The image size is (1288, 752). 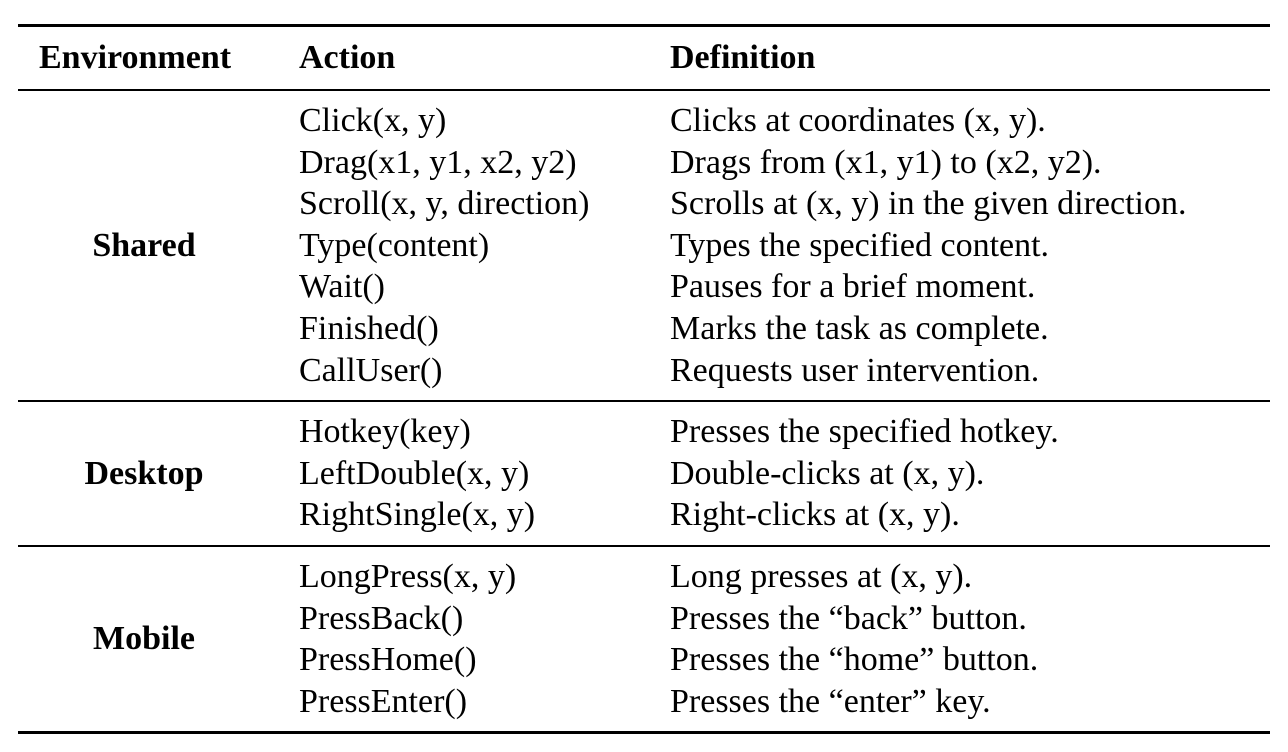 I want to click on definition-cell: Right-clicks at (x, y)., so click(x=815, y=515).